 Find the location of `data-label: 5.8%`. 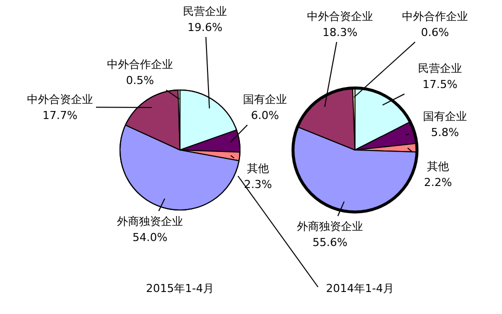

data-label: 5.8% is located at coordinates (445, 132).